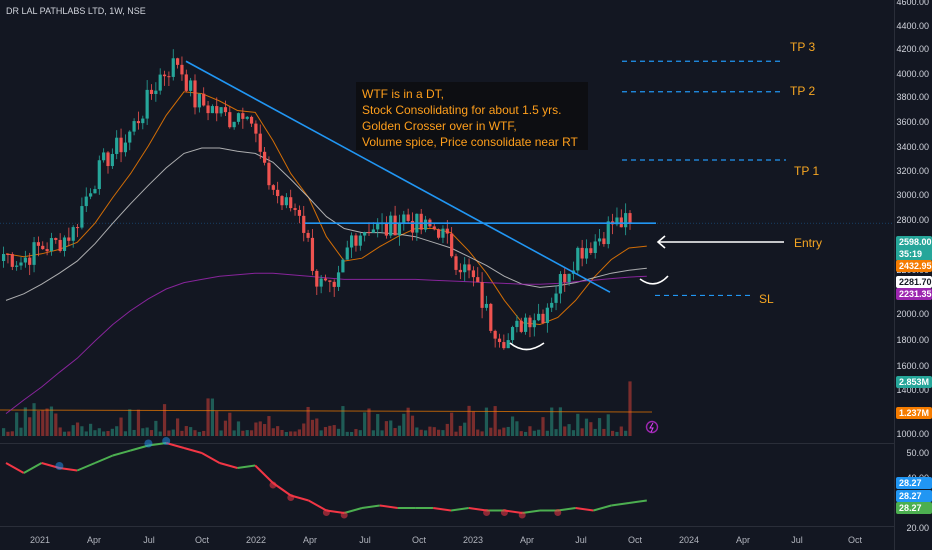 This screenshot has width=932, height=550. Describe the element at coordinates (912, 366) in the screenshot. I see `price-axis-label: 1600.00` at that location.